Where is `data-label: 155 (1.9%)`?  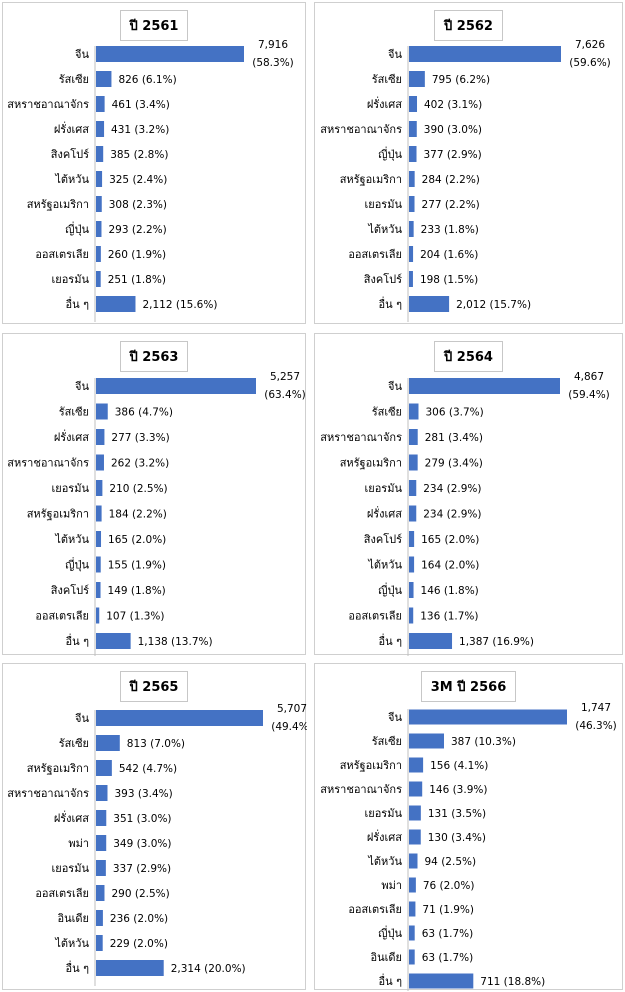
data-label: 155 (1.9%) is located at coordinates (137, 566).